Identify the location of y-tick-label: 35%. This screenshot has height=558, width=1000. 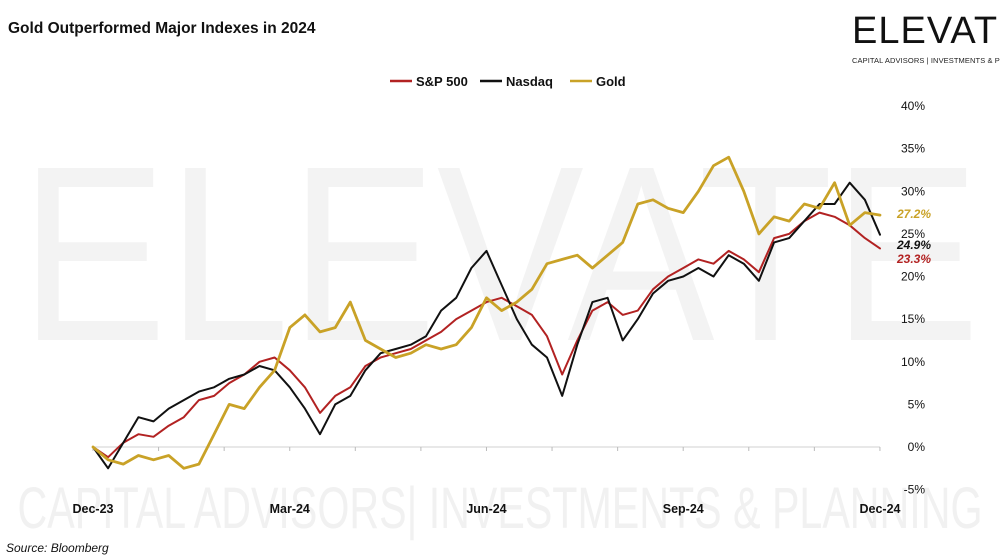
(913, 149).